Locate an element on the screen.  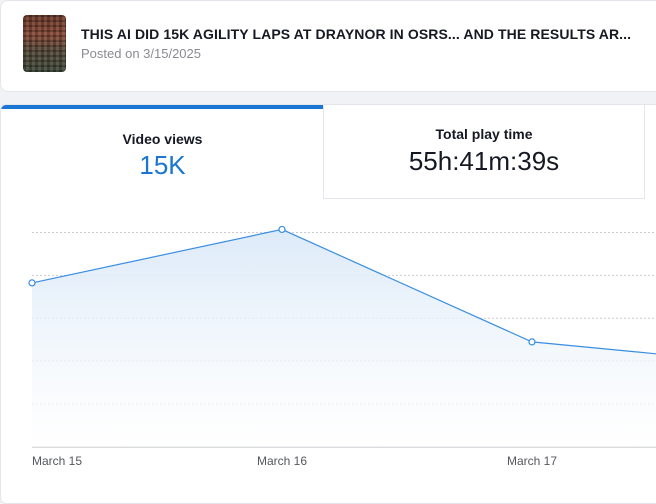
tab-total-play-time: Total play time 55h:41m:39s is located at coordinates (484, 152).